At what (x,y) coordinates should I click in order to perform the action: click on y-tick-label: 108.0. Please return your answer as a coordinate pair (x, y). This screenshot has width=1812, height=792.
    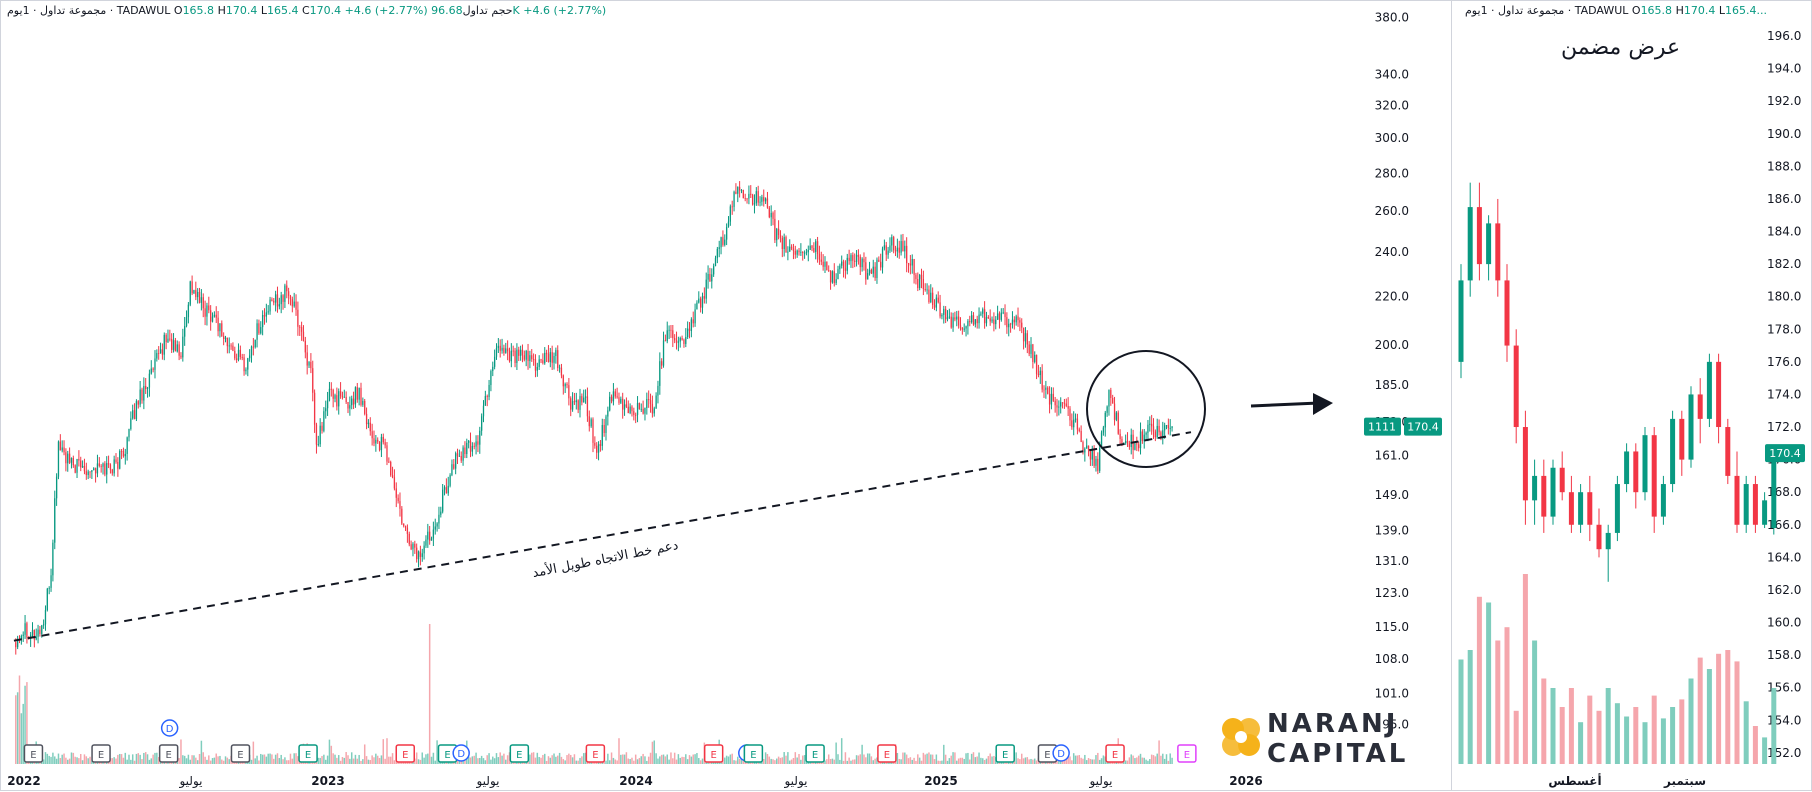
    Looking at the image, I should click on (1392, 659).